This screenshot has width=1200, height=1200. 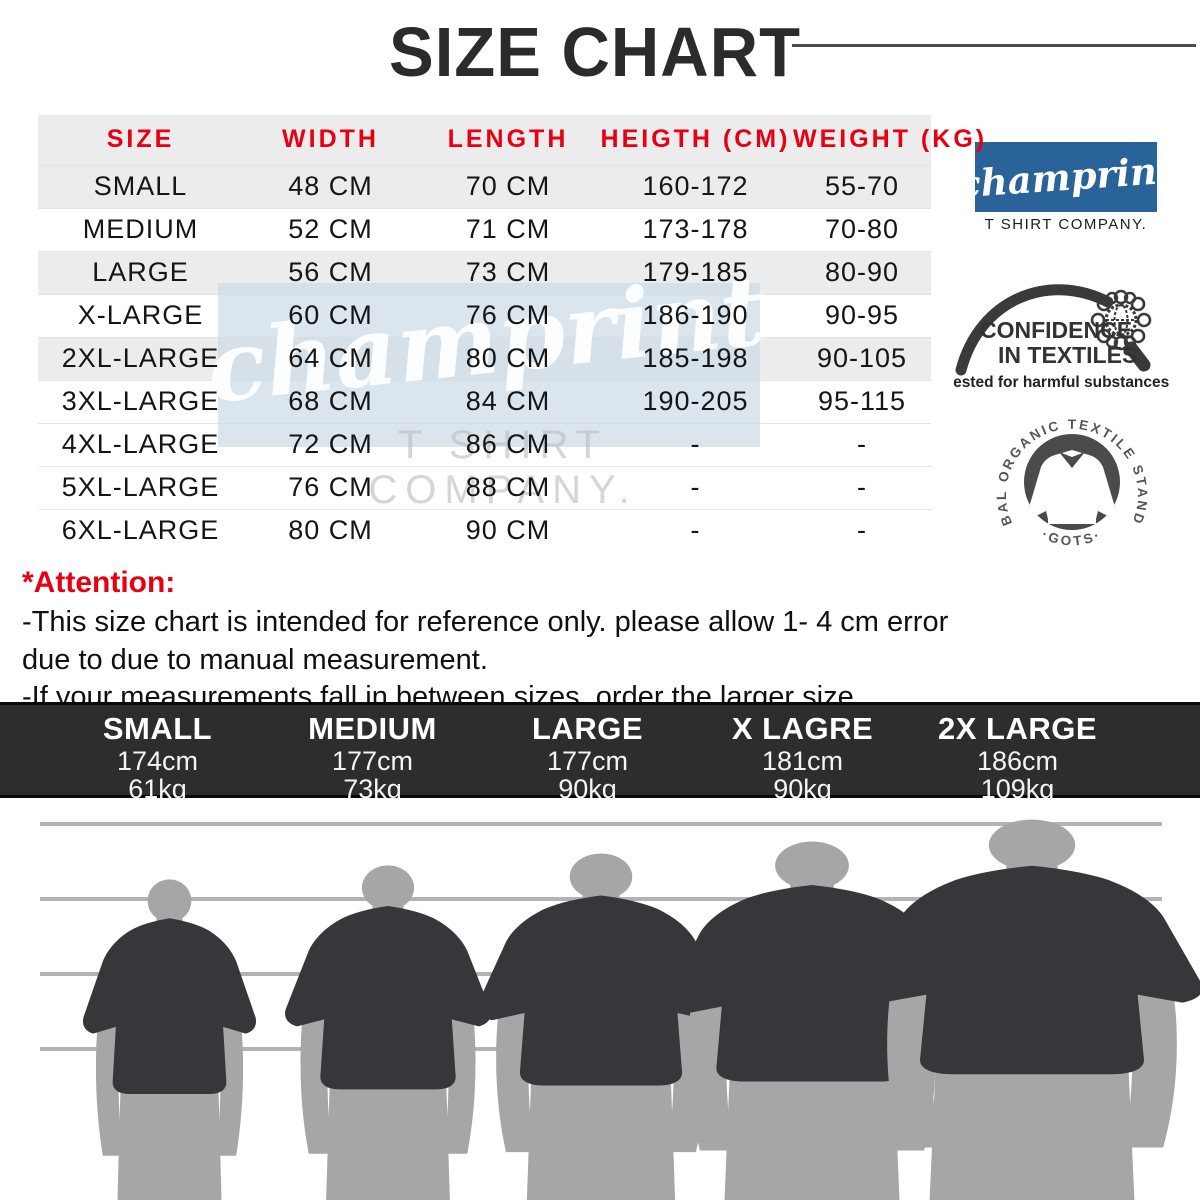 I want to click on cell-length: 86 CM, so click(x=508, y=444).